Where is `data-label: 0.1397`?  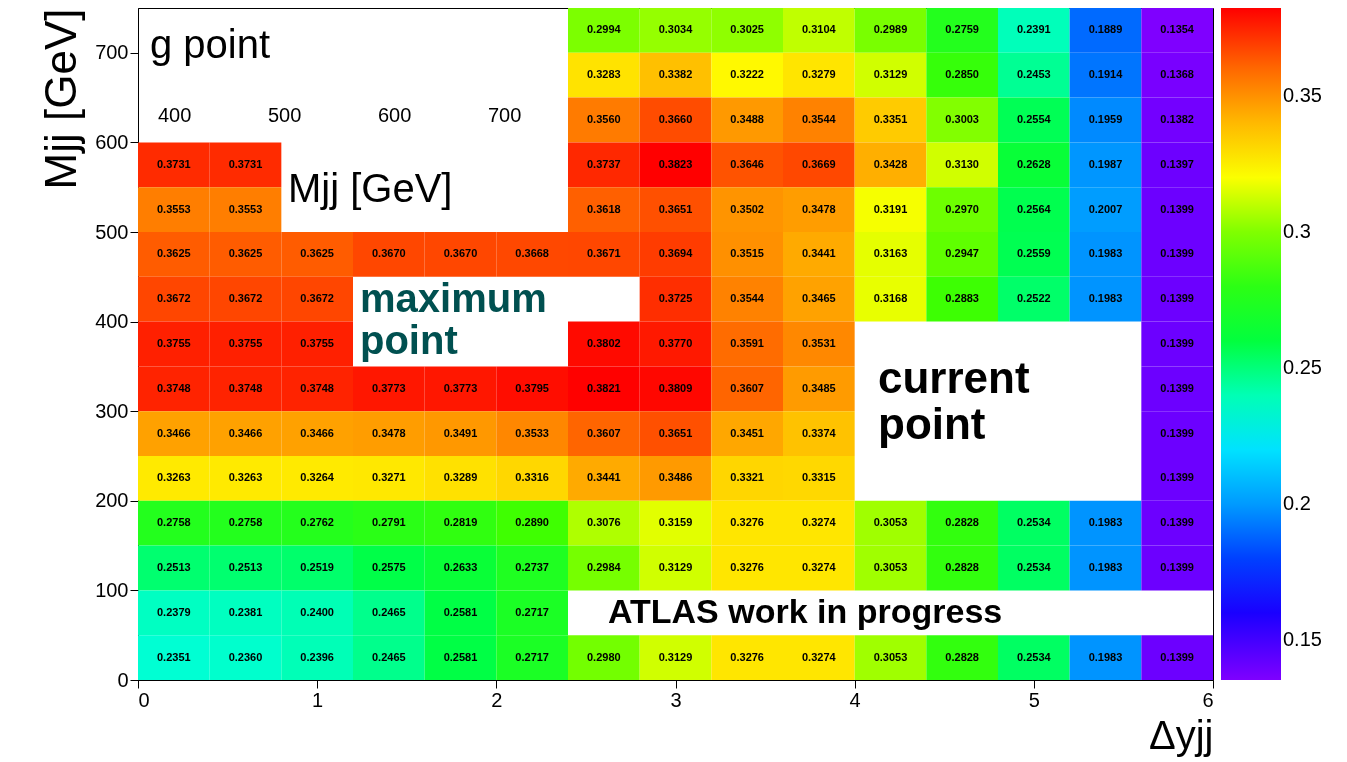
data-label: 0.1397 is located at coordinates (1177, 163).